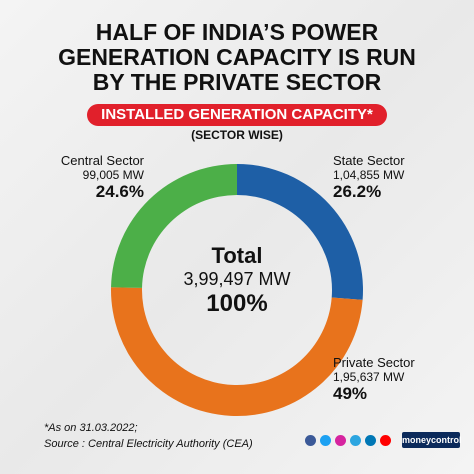  I want to click on capacity-label: 1,95,637 MW, so click(369, 377).